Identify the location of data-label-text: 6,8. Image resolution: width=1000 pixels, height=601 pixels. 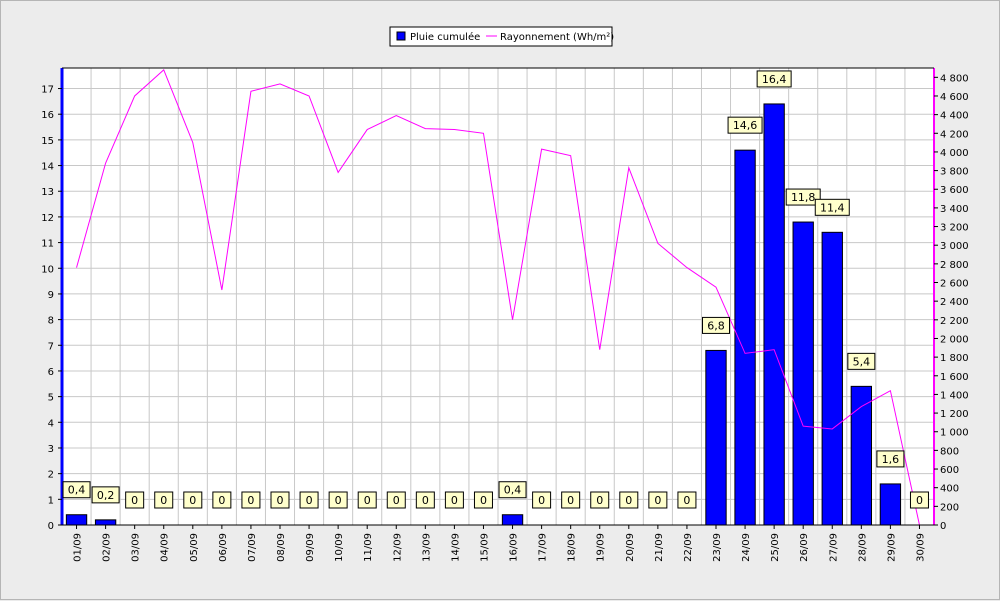
(716, 325).